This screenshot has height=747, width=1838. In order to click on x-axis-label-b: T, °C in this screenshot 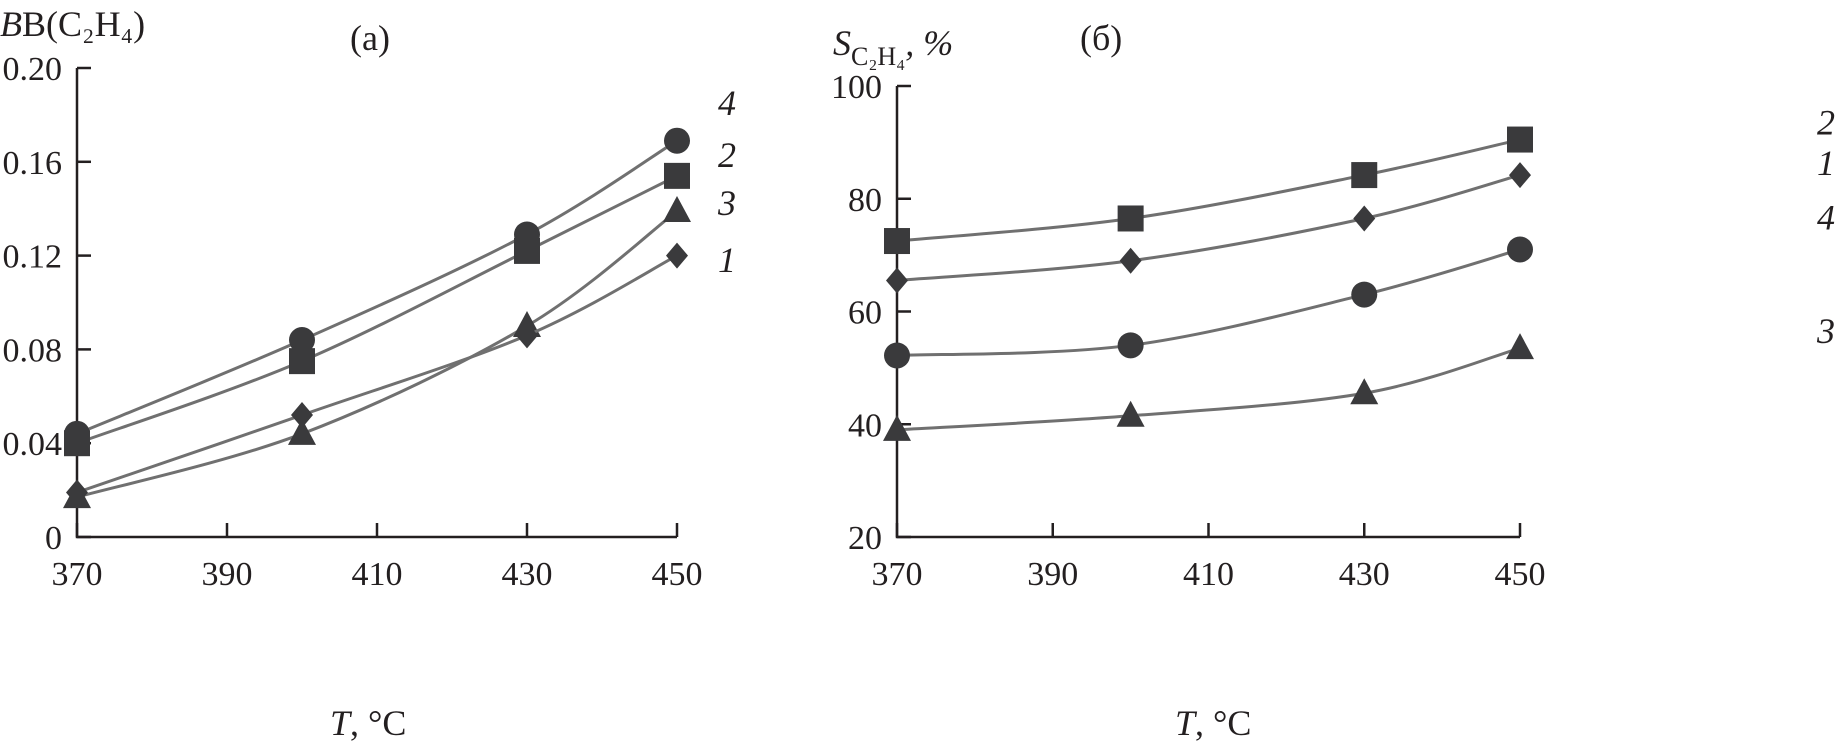, I will do `click(1213, 723)`.